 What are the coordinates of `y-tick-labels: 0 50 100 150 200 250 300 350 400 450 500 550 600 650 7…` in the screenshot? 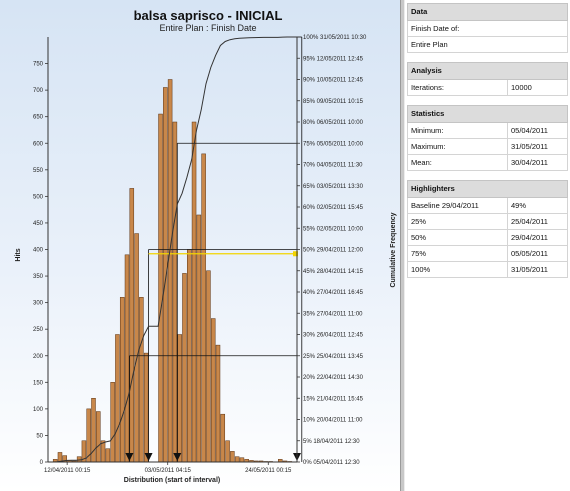 It's located at (40, 264).